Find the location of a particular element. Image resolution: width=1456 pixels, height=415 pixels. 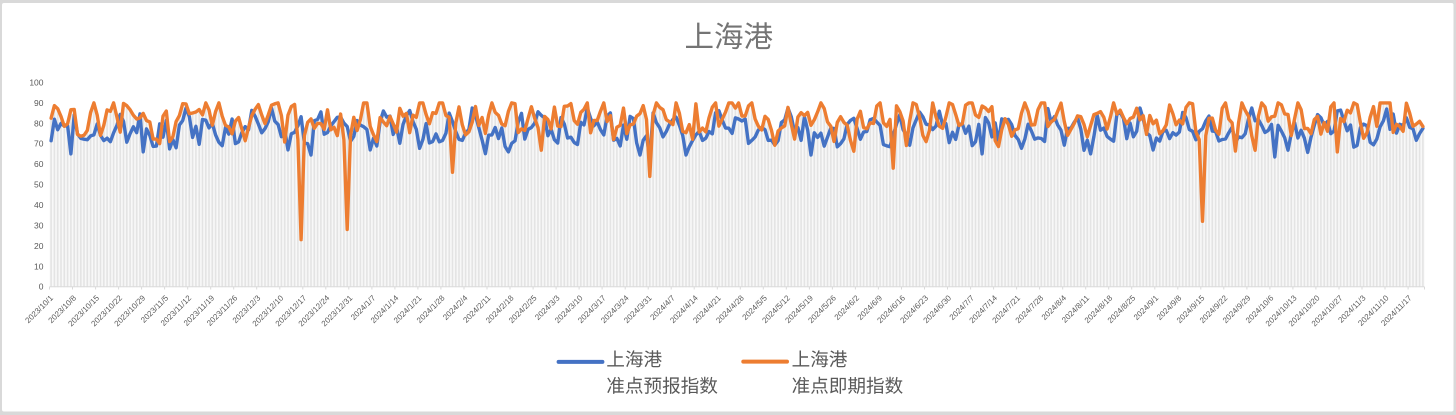

svg-text: 30 is located at coordinates (39, 225).